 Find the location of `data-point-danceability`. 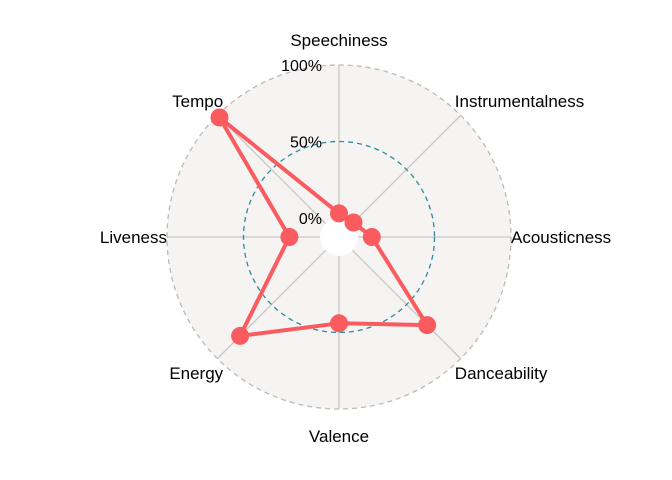

data-point-danceability is located at coordinates (427, 325).